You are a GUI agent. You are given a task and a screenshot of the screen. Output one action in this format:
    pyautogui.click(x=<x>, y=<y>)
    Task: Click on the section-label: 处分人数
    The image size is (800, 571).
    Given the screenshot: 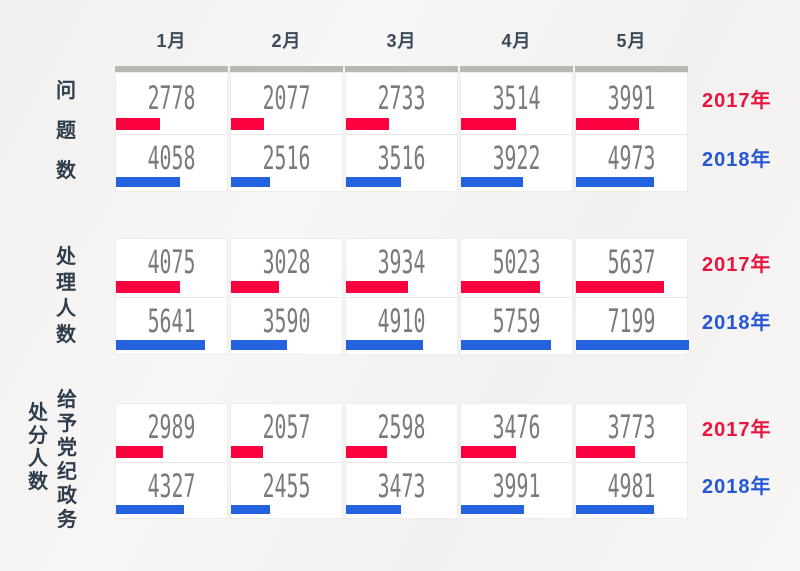 What is the action you would take?
    pyautogui.click(x=38, y=447)
    